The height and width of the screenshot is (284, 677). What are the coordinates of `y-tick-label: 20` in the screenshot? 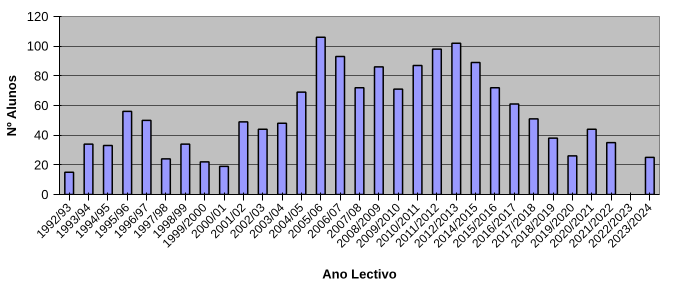 It's located at (41, 164).